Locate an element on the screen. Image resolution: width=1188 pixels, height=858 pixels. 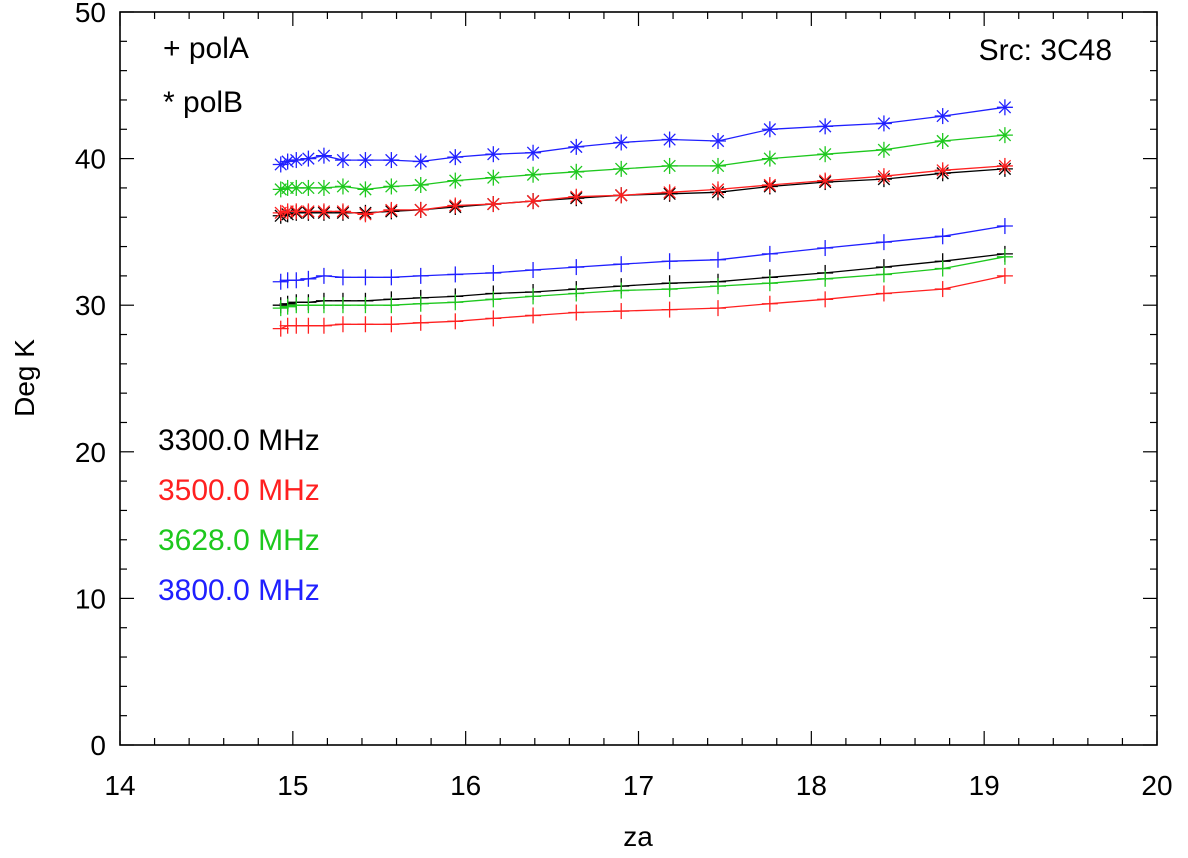
x-tick-label: 20 is located at coordinates (1156, 785).